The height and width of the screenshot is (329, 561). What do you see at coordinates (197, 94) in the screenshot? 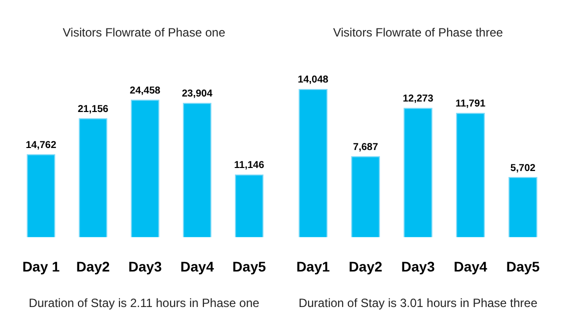
I see `data-label: 23,904` at bounding box center [197, 94].